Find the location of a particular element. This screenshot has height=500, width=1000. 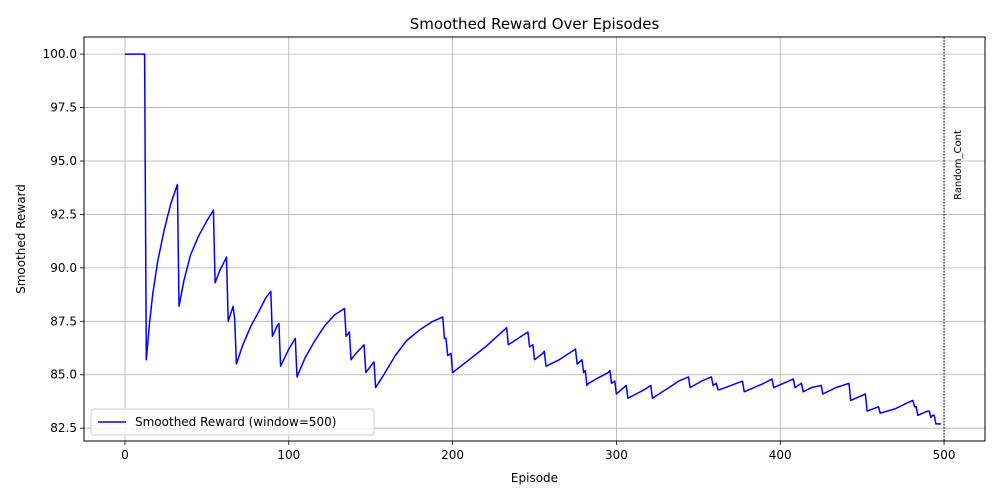

y-axis-title: Smoothed Reward is located at coordinates (21, 239).